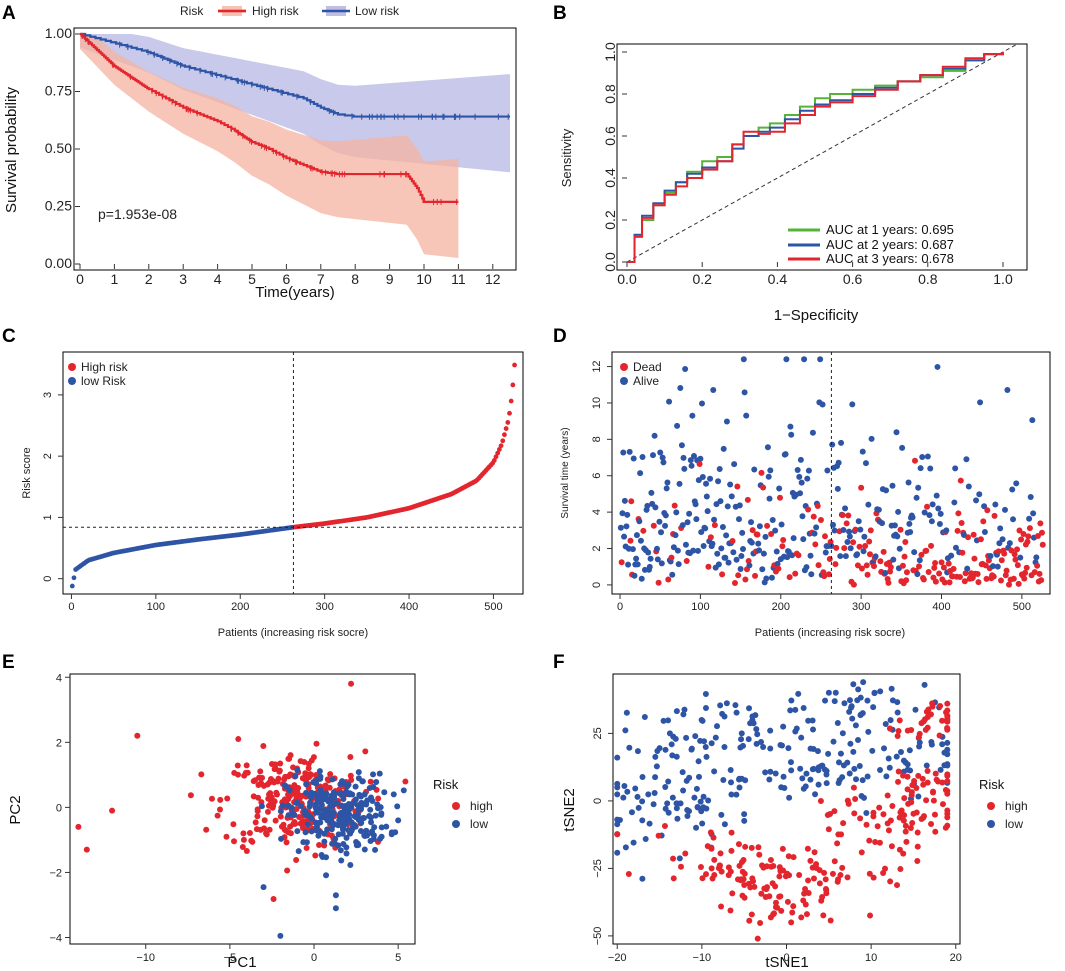 This screenshot has width=1065, height=971. What do you see at coordinates (230, 958) in the screenshot?
I see `pca-x-tick-label: −5` at bounding box center [230, 958].